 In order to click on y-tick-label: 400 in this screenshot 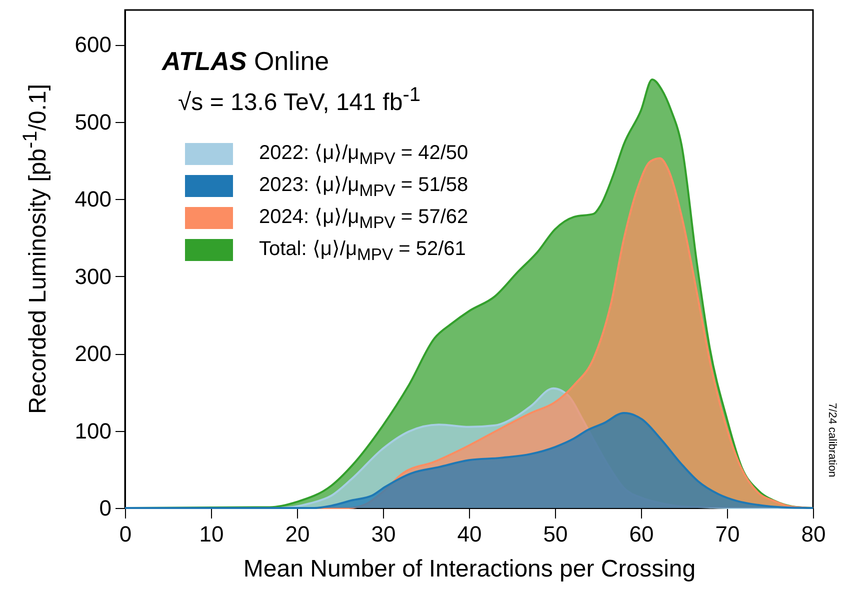, I will do `click(93, 199)`.